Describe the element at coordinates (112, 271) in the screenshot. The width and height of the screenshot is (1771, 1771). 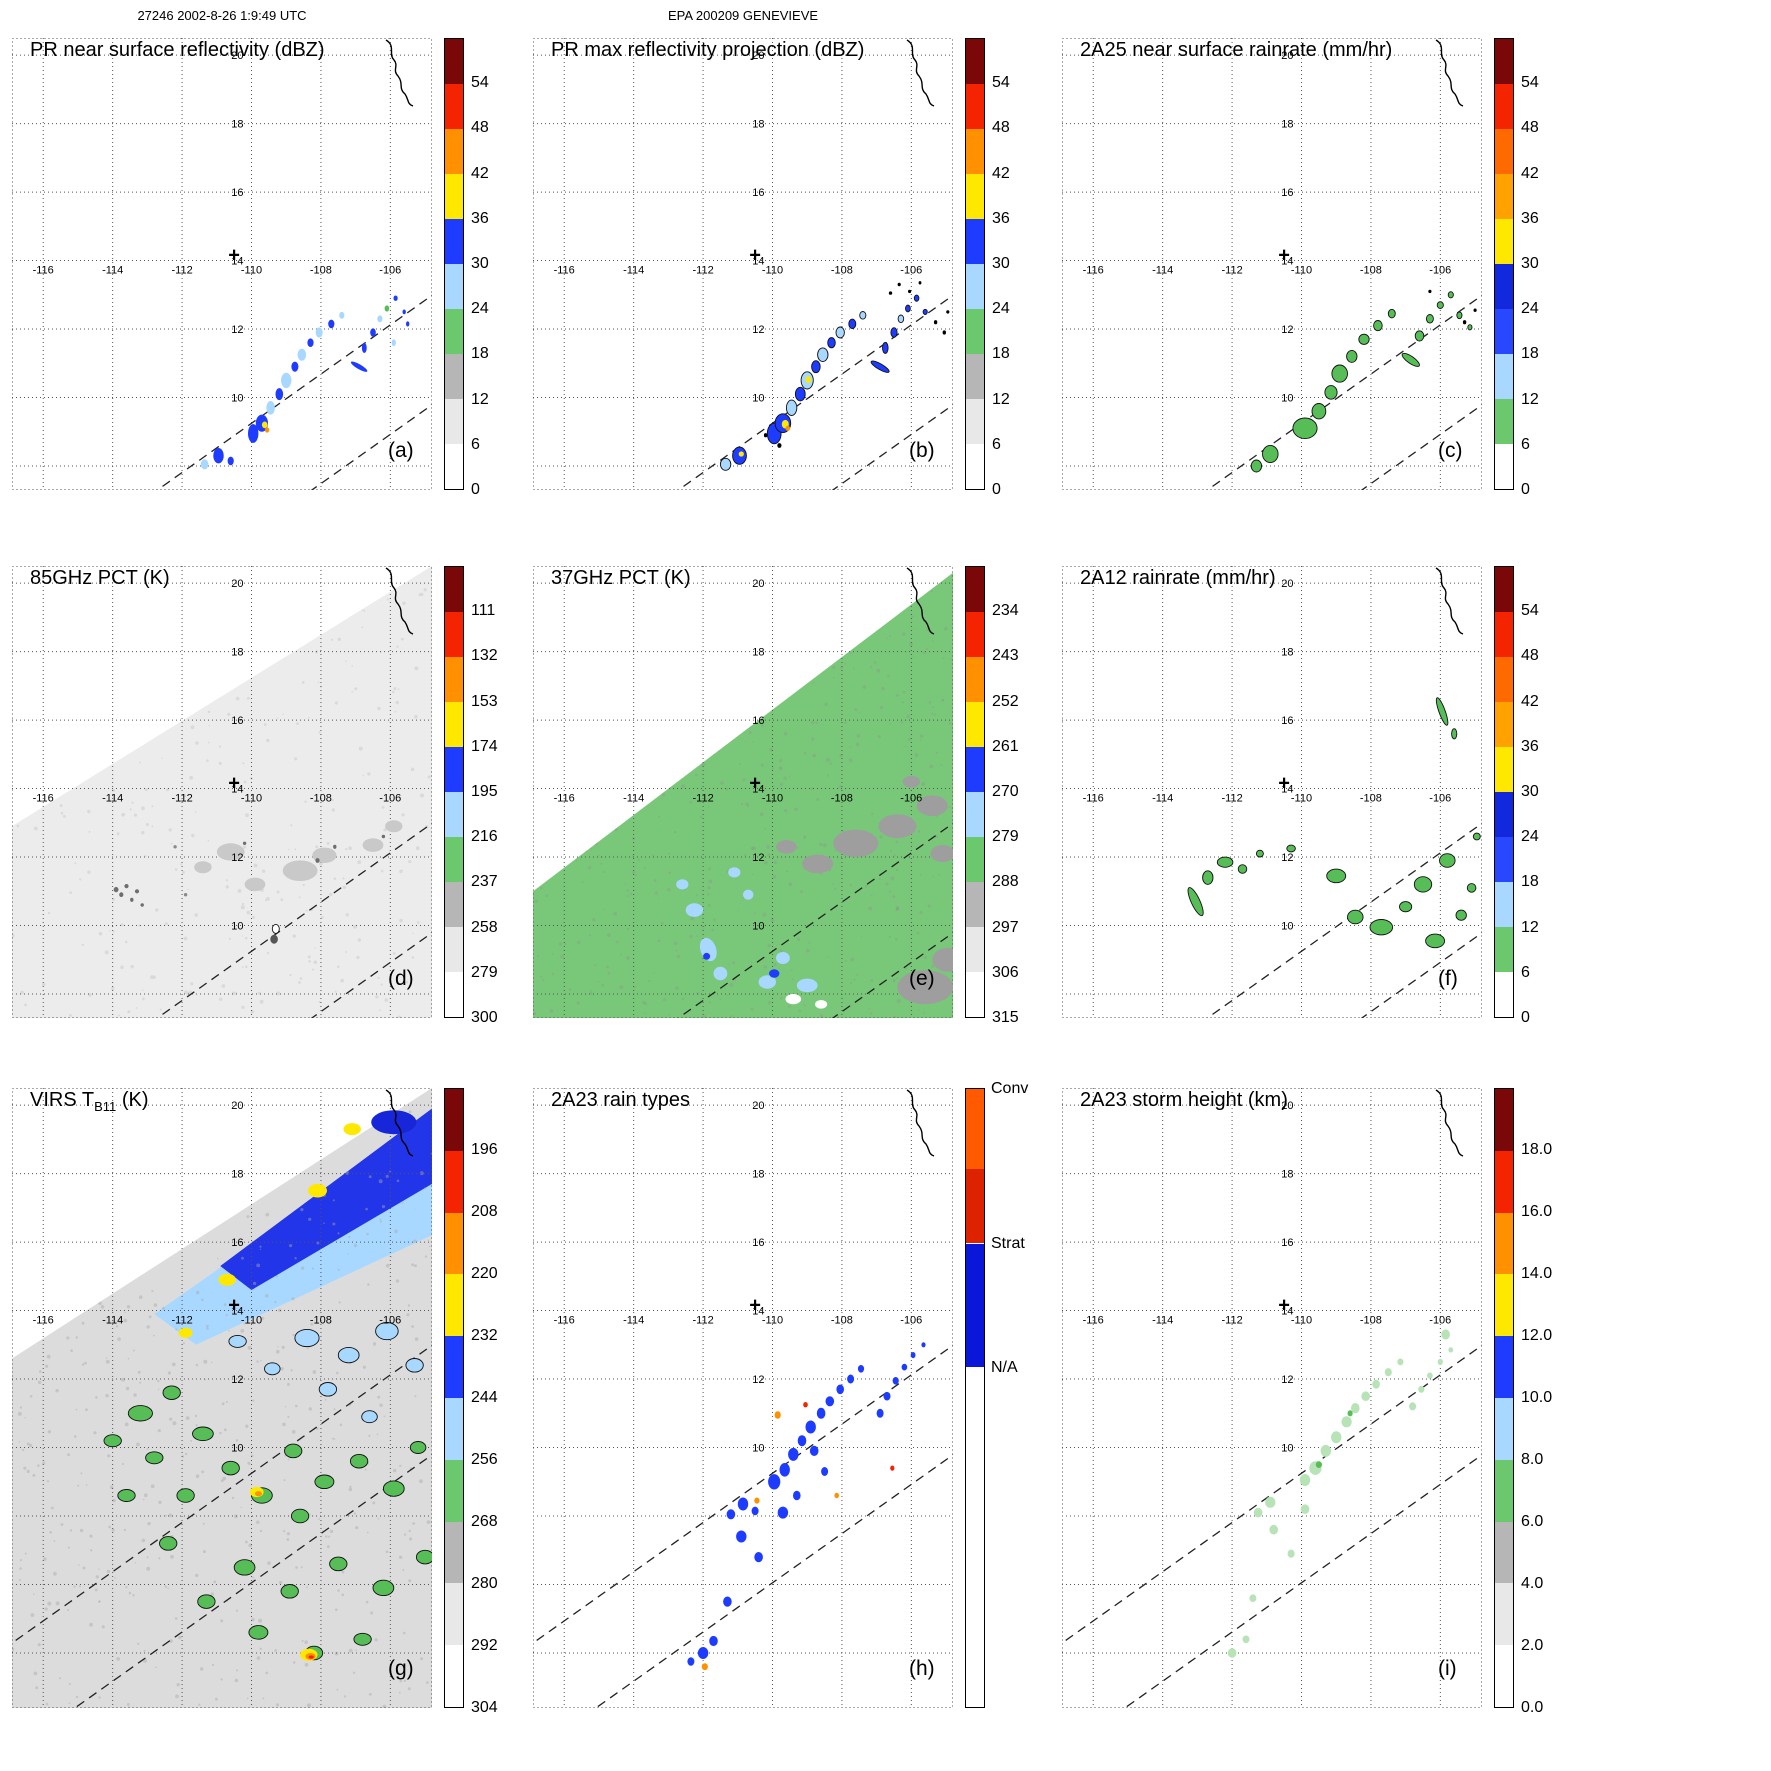
I see `lon-tick-label: -114` at that location.